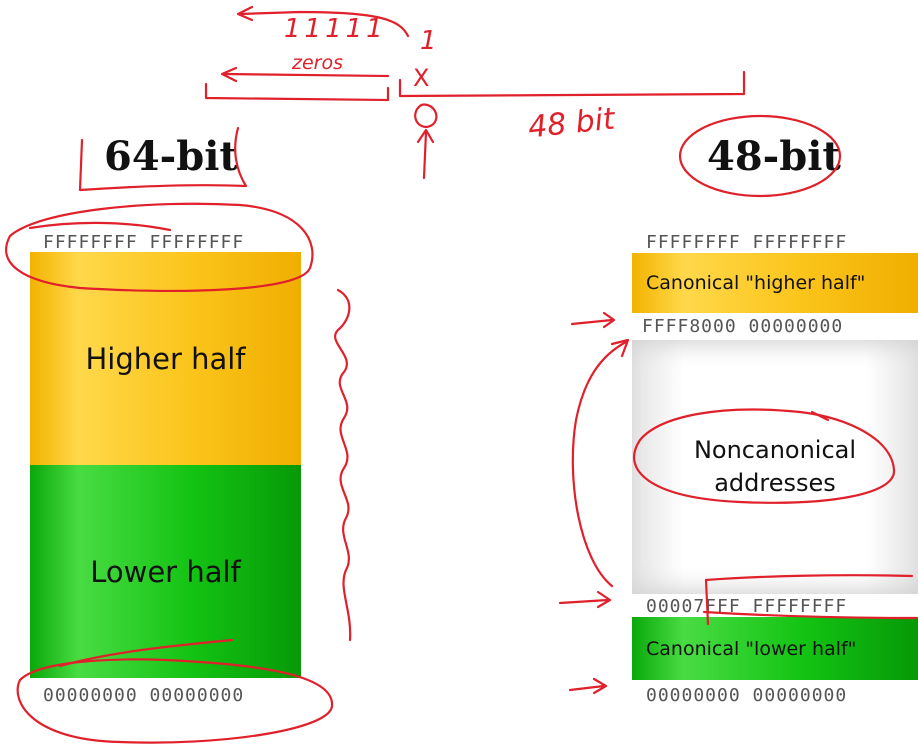 The width and height of the screenshot is (918, 755). Describe the element at coordinates (587, 688) in the screenshot. I see `arrow-bottom` at that location.